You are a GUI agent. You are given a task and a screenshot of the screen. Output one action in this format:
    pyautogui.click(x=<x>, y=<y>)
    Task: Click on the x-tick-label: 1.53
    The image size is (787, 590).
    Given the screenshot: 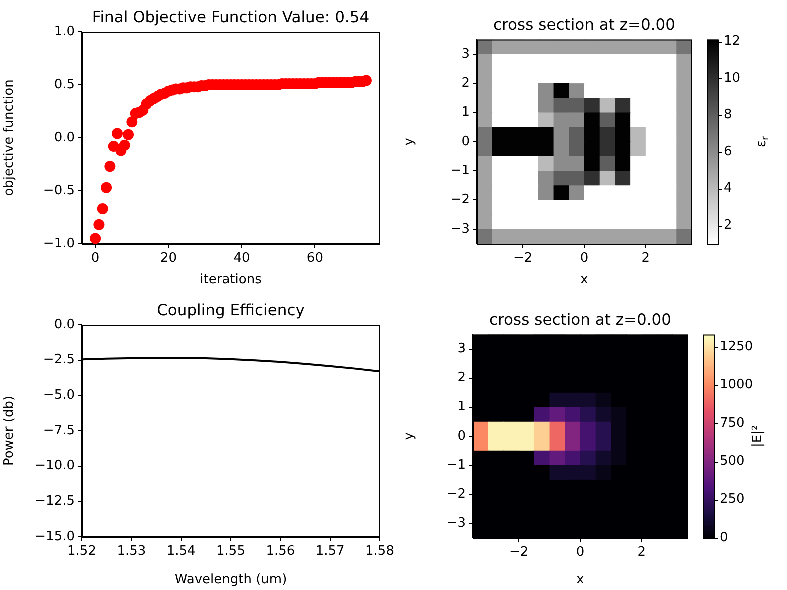 What is the action you would take?
    pyautogui.click(x=131, y=552)
    